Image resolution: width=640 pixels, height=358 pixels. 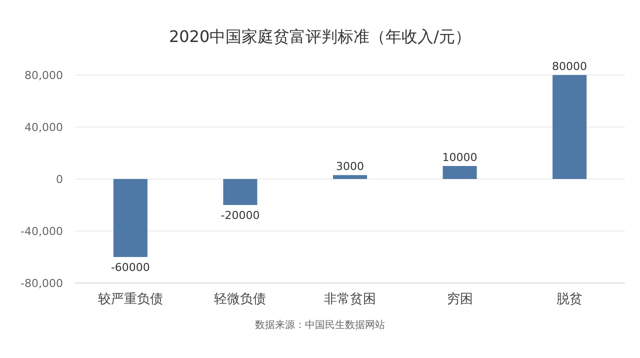 What do you see at coordinates (240, 299) in the screenshot?
I see `x-tick-label: 轻微负债` at bounding box center [240, 299].